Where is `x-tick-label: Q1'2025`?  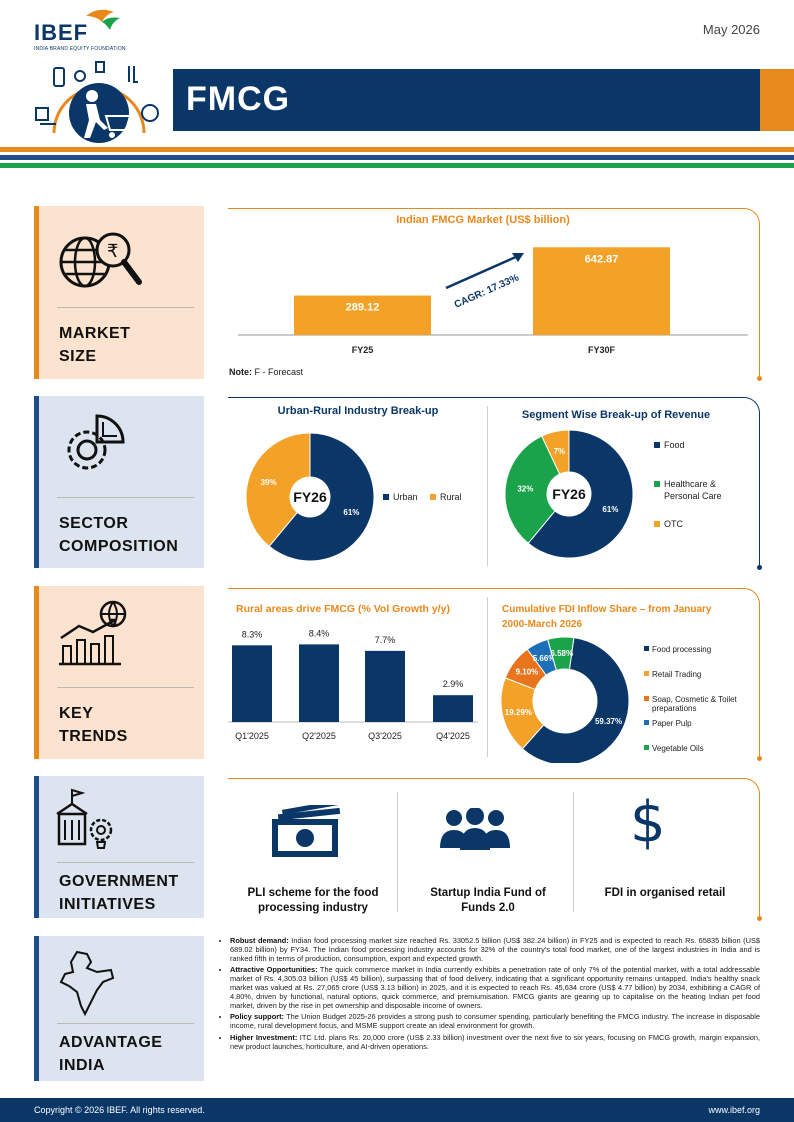 x-tick-label: Q1'2025 is located at coordinates (252, 736).